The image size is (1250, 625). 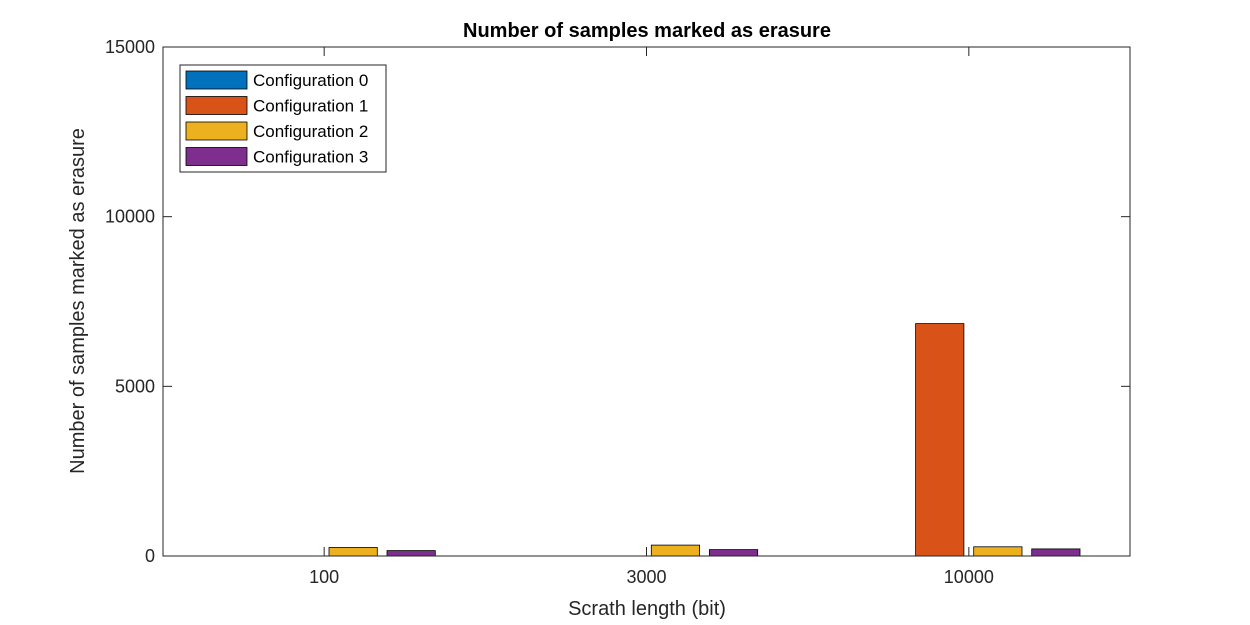 What do you see at coordinates (324, 577) in the screenshot?
I see `x-tick-label: 100` at bounding box center [324, 577].